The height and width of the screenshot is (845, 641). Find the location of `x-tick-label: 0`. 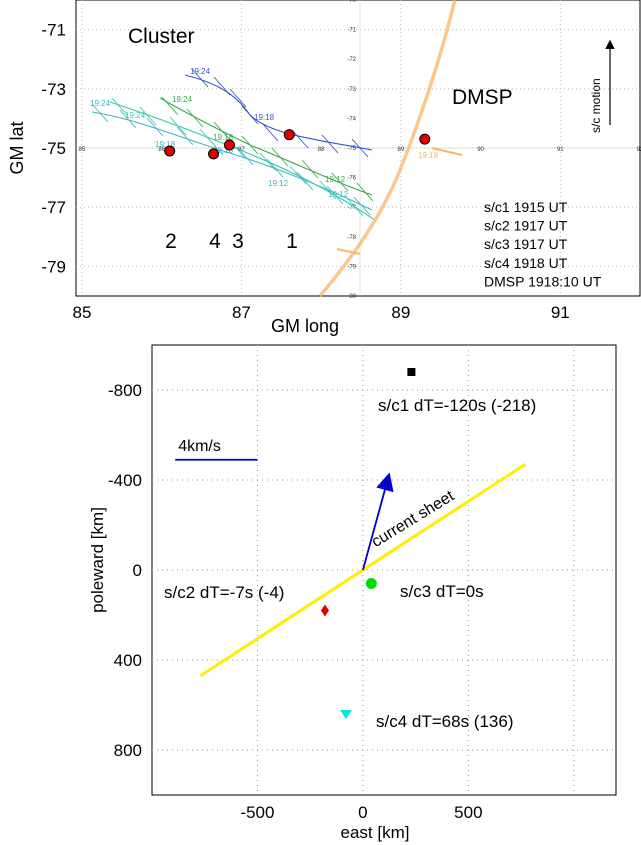

x-tick-label: 0 is located at coordinates (362, 812).